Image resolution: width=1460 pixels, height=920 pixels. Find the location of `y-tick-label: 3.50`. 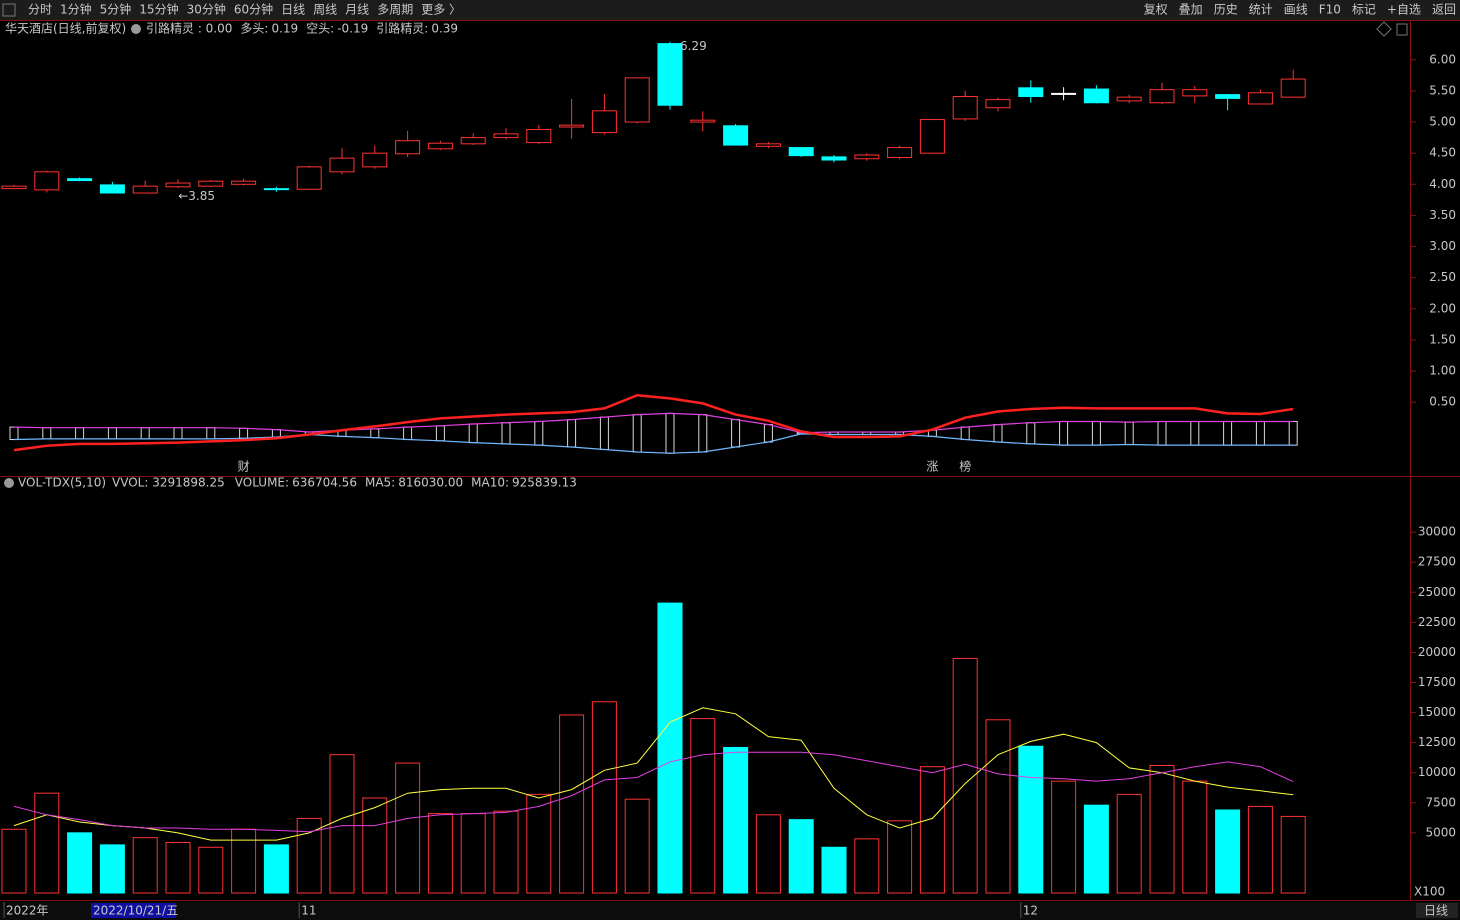

y-tick-label: 3.50 is located at coordinates (1442, 215).